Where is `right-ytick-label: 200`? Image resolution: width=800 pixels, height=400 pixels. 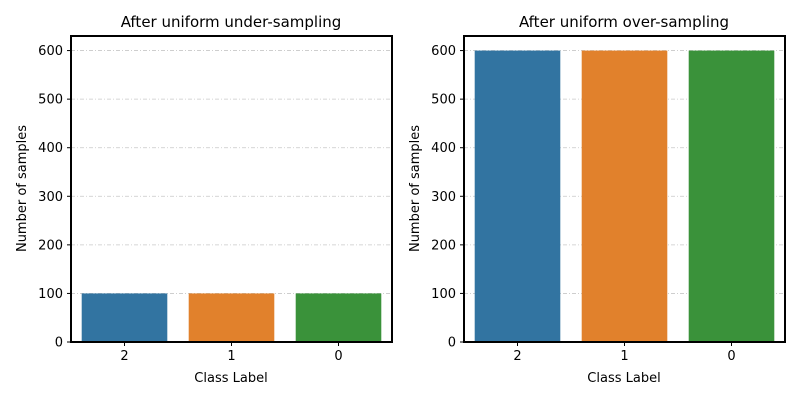
right-ytick-label: 200 is located at coordinates (443, 245).